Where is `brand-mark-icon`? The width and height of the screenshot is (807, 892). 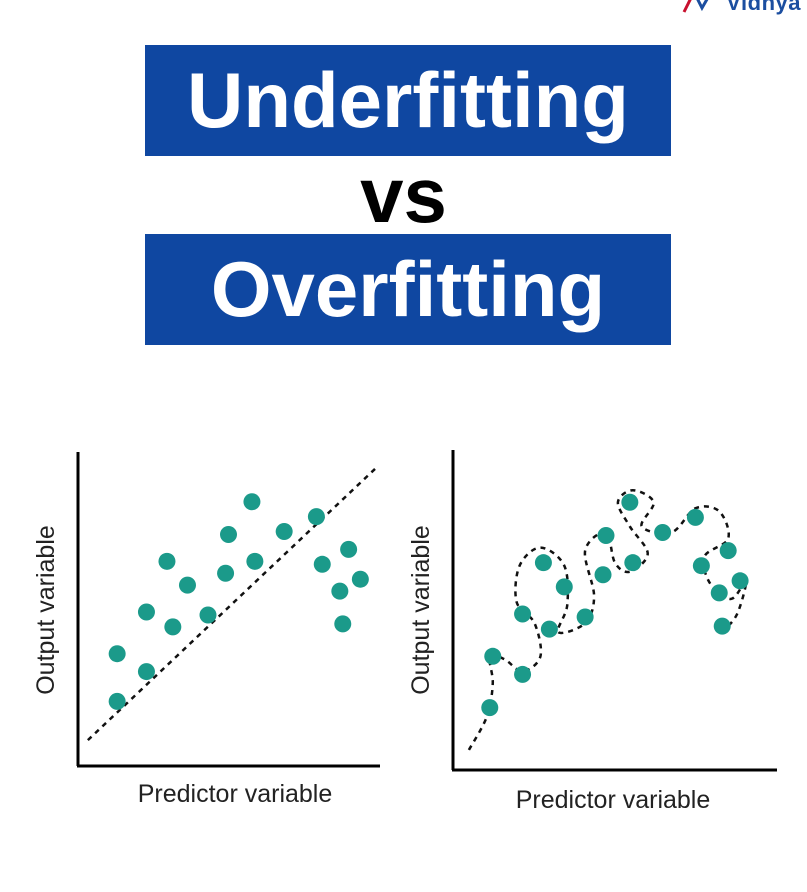 brand-mark-icon is located at coordinates (695, 6).